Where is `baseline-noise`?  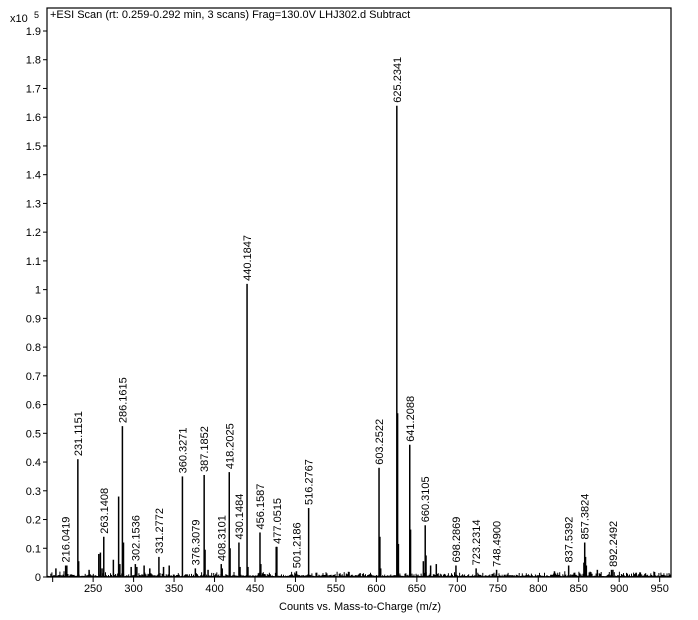 baseline-noise is located at coordinates (359, 574).